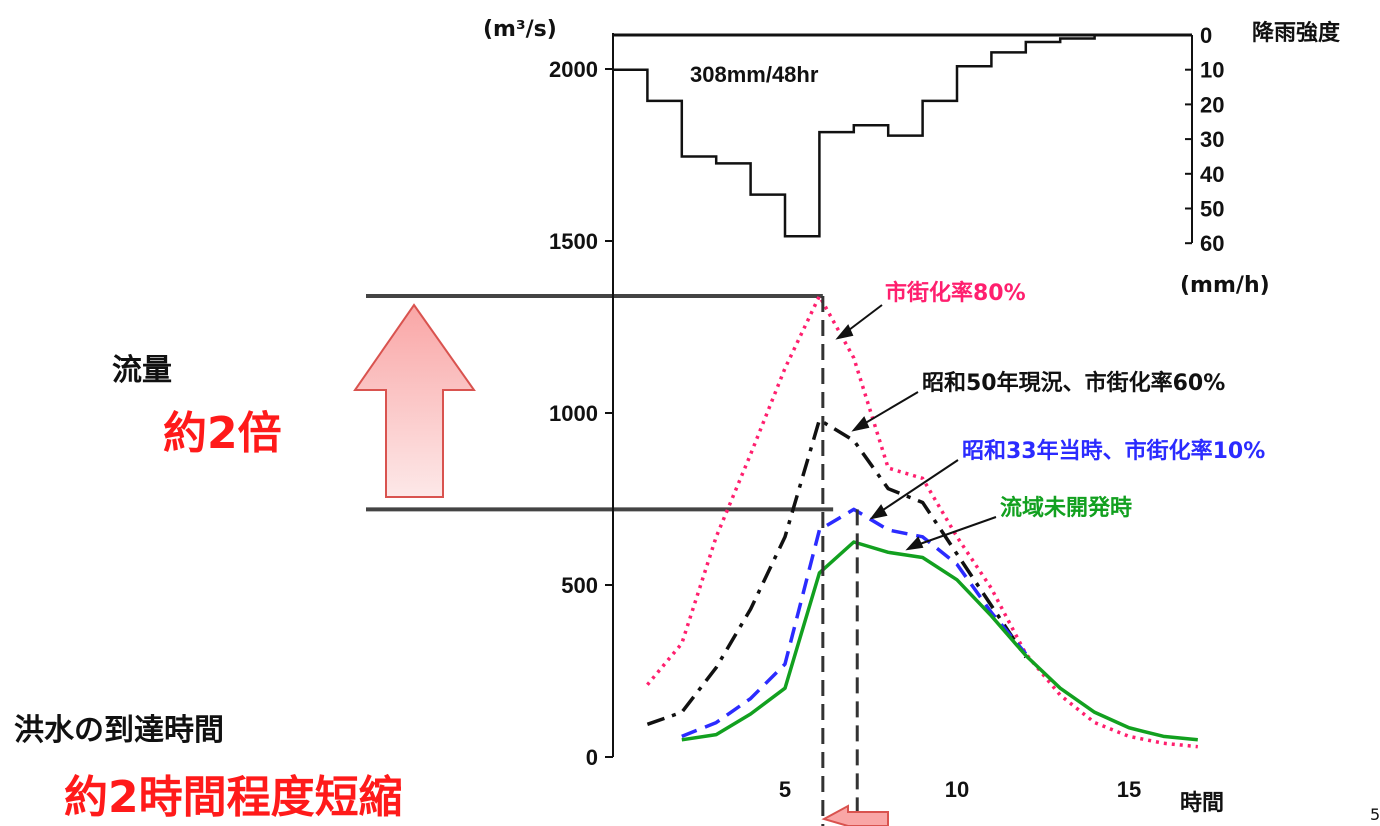 The image size is (1380, 826). What do you see at coordinates (119, 730) in the screenshot?
I see `arrival-time-label: 洪水の到達時間` at bounding box center [119, 730].